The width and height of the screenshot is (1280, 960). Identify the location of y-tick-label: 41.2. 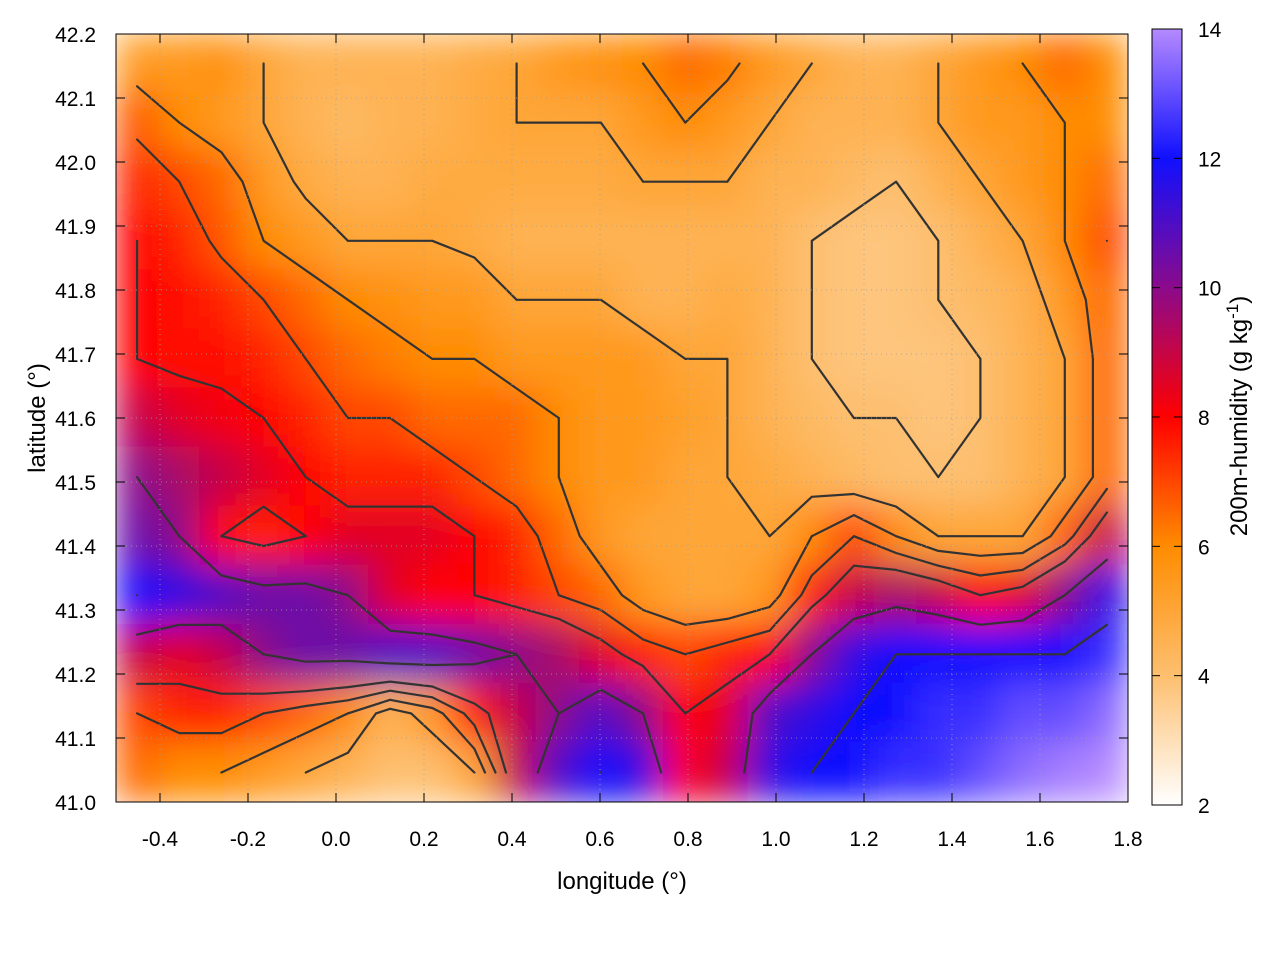
(75, 675).